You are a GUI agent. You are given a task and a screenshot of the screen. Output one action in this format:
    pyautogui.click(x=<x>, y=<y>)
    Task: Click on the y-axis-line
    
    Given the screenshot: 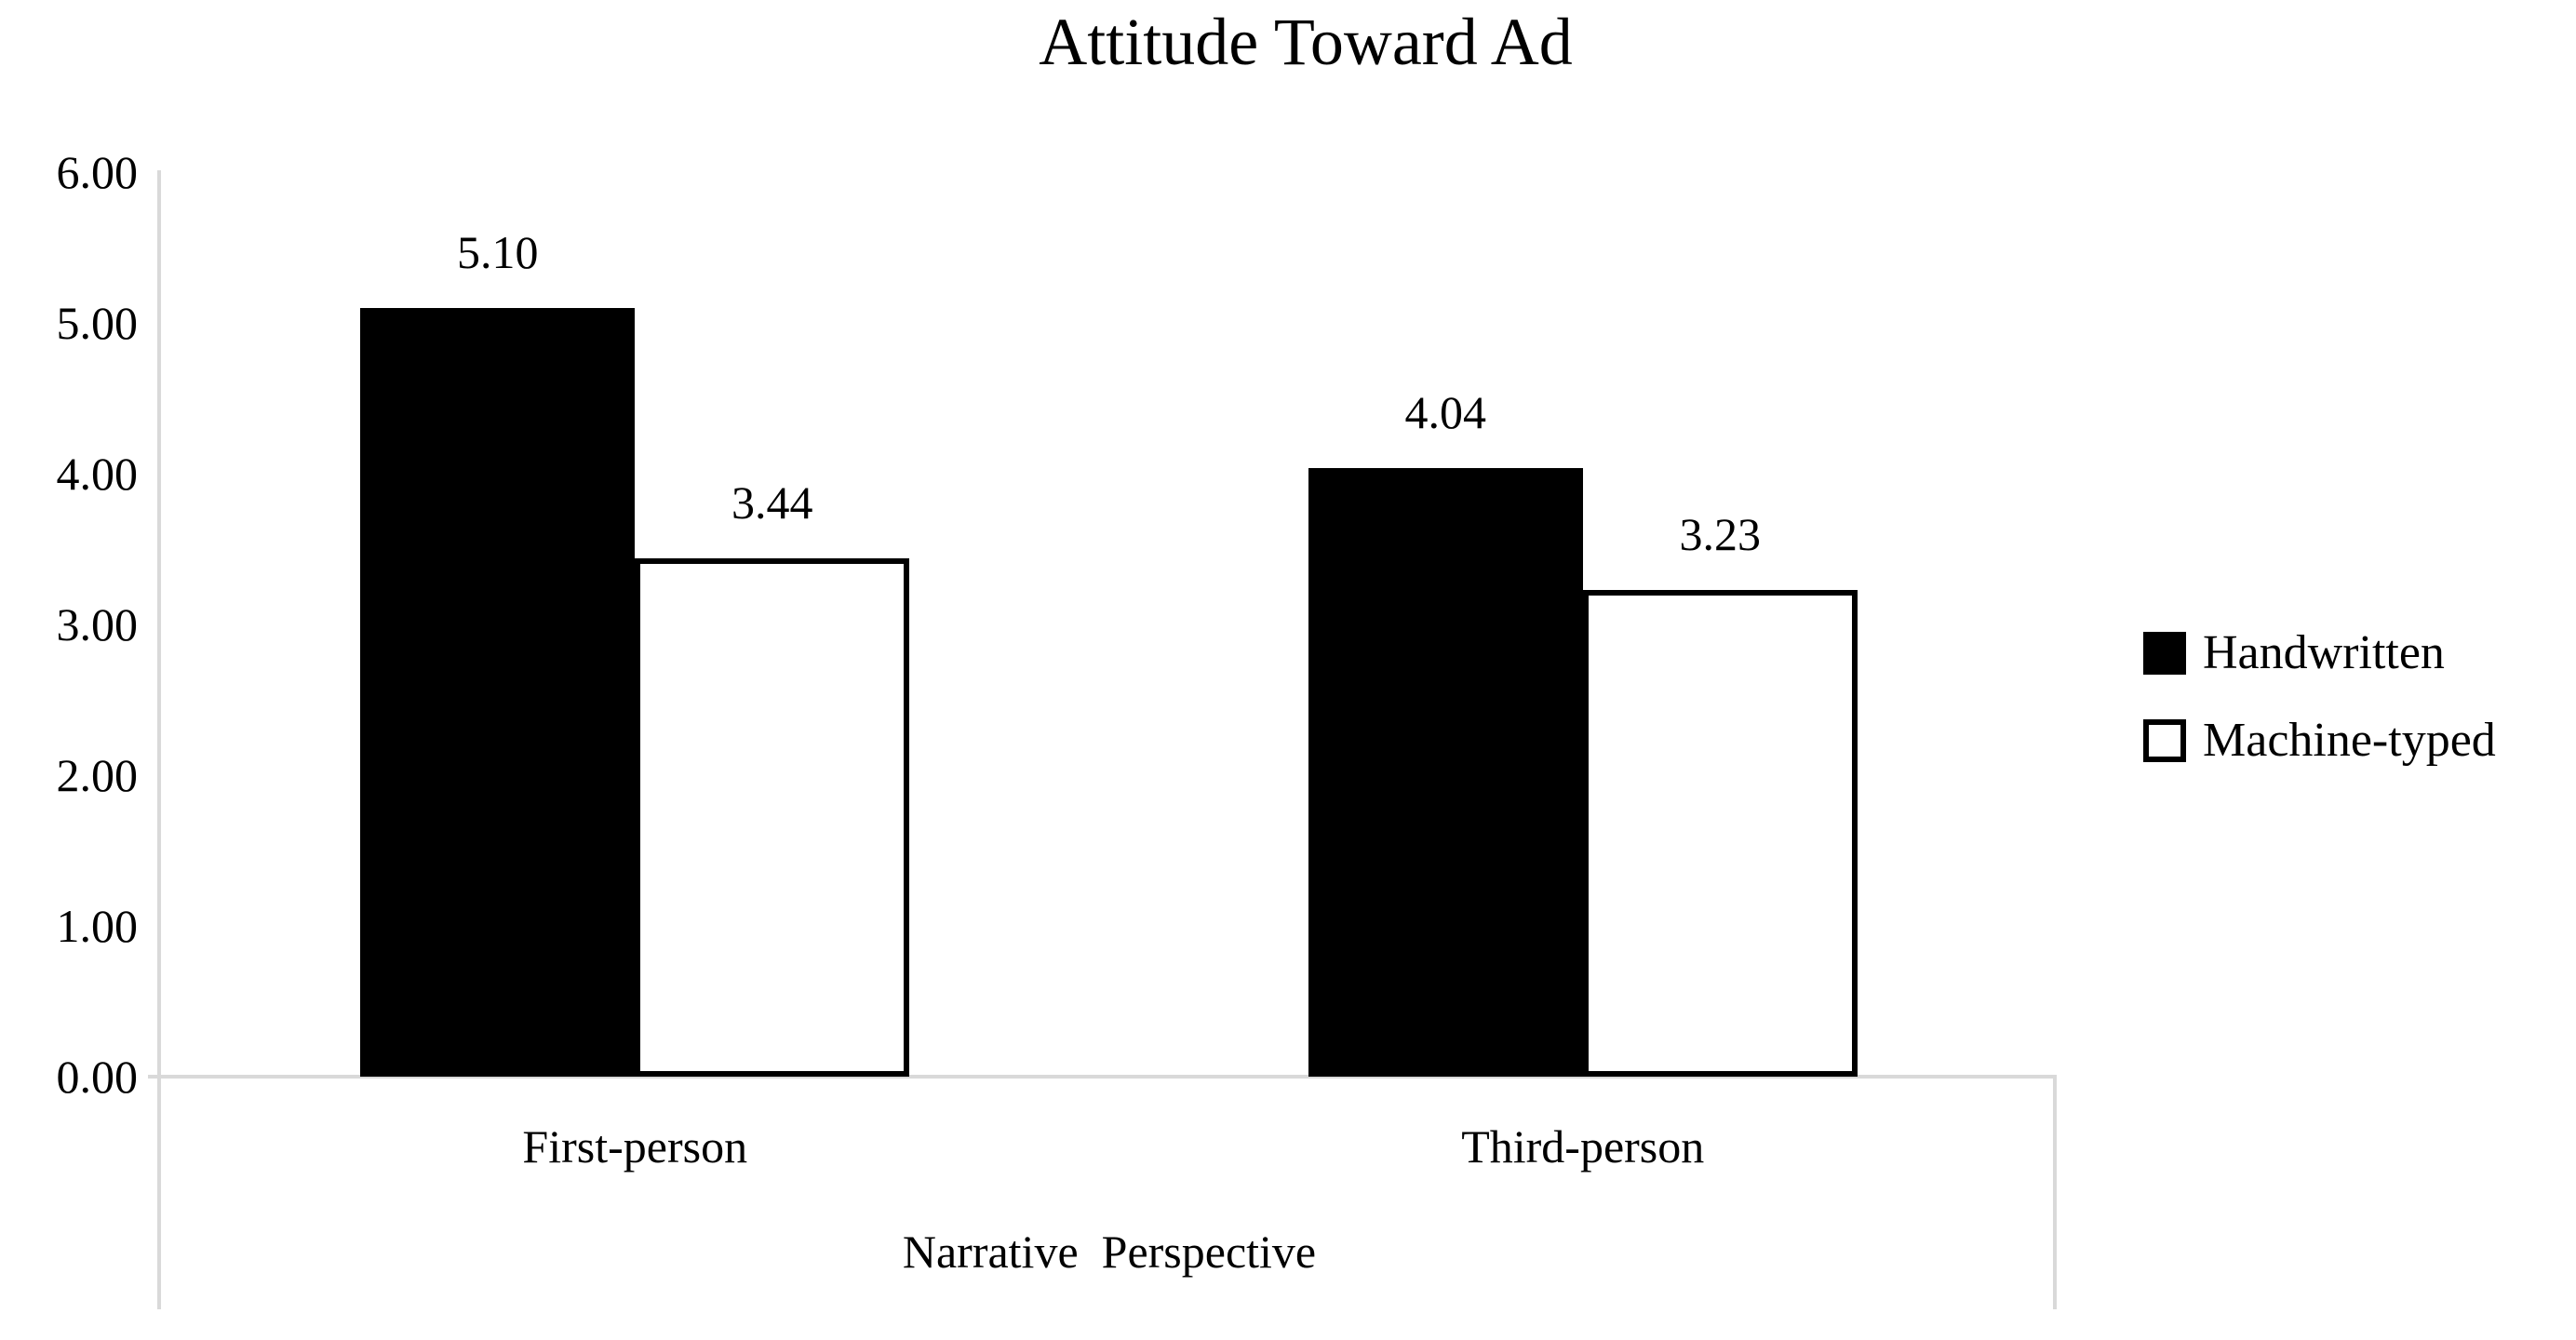 What is the action you would take?
    pyautogui.click(x=159, y=739)
    